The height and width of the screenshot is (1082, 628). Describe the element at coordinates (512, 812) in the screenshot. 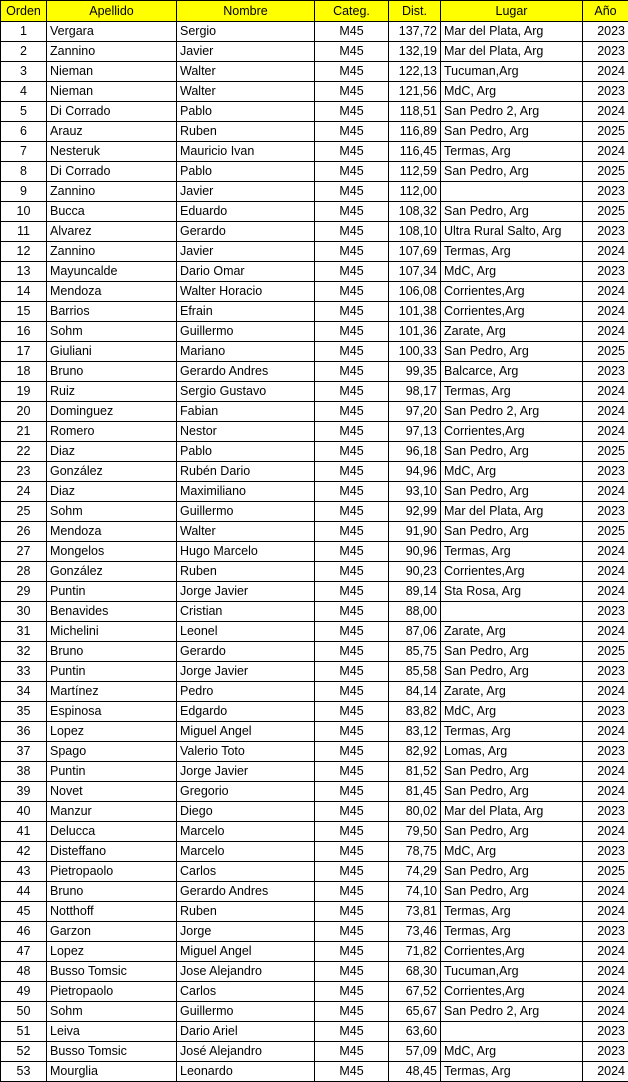

I see `cell-lugar: Mar del Plata, Arg` at that location.